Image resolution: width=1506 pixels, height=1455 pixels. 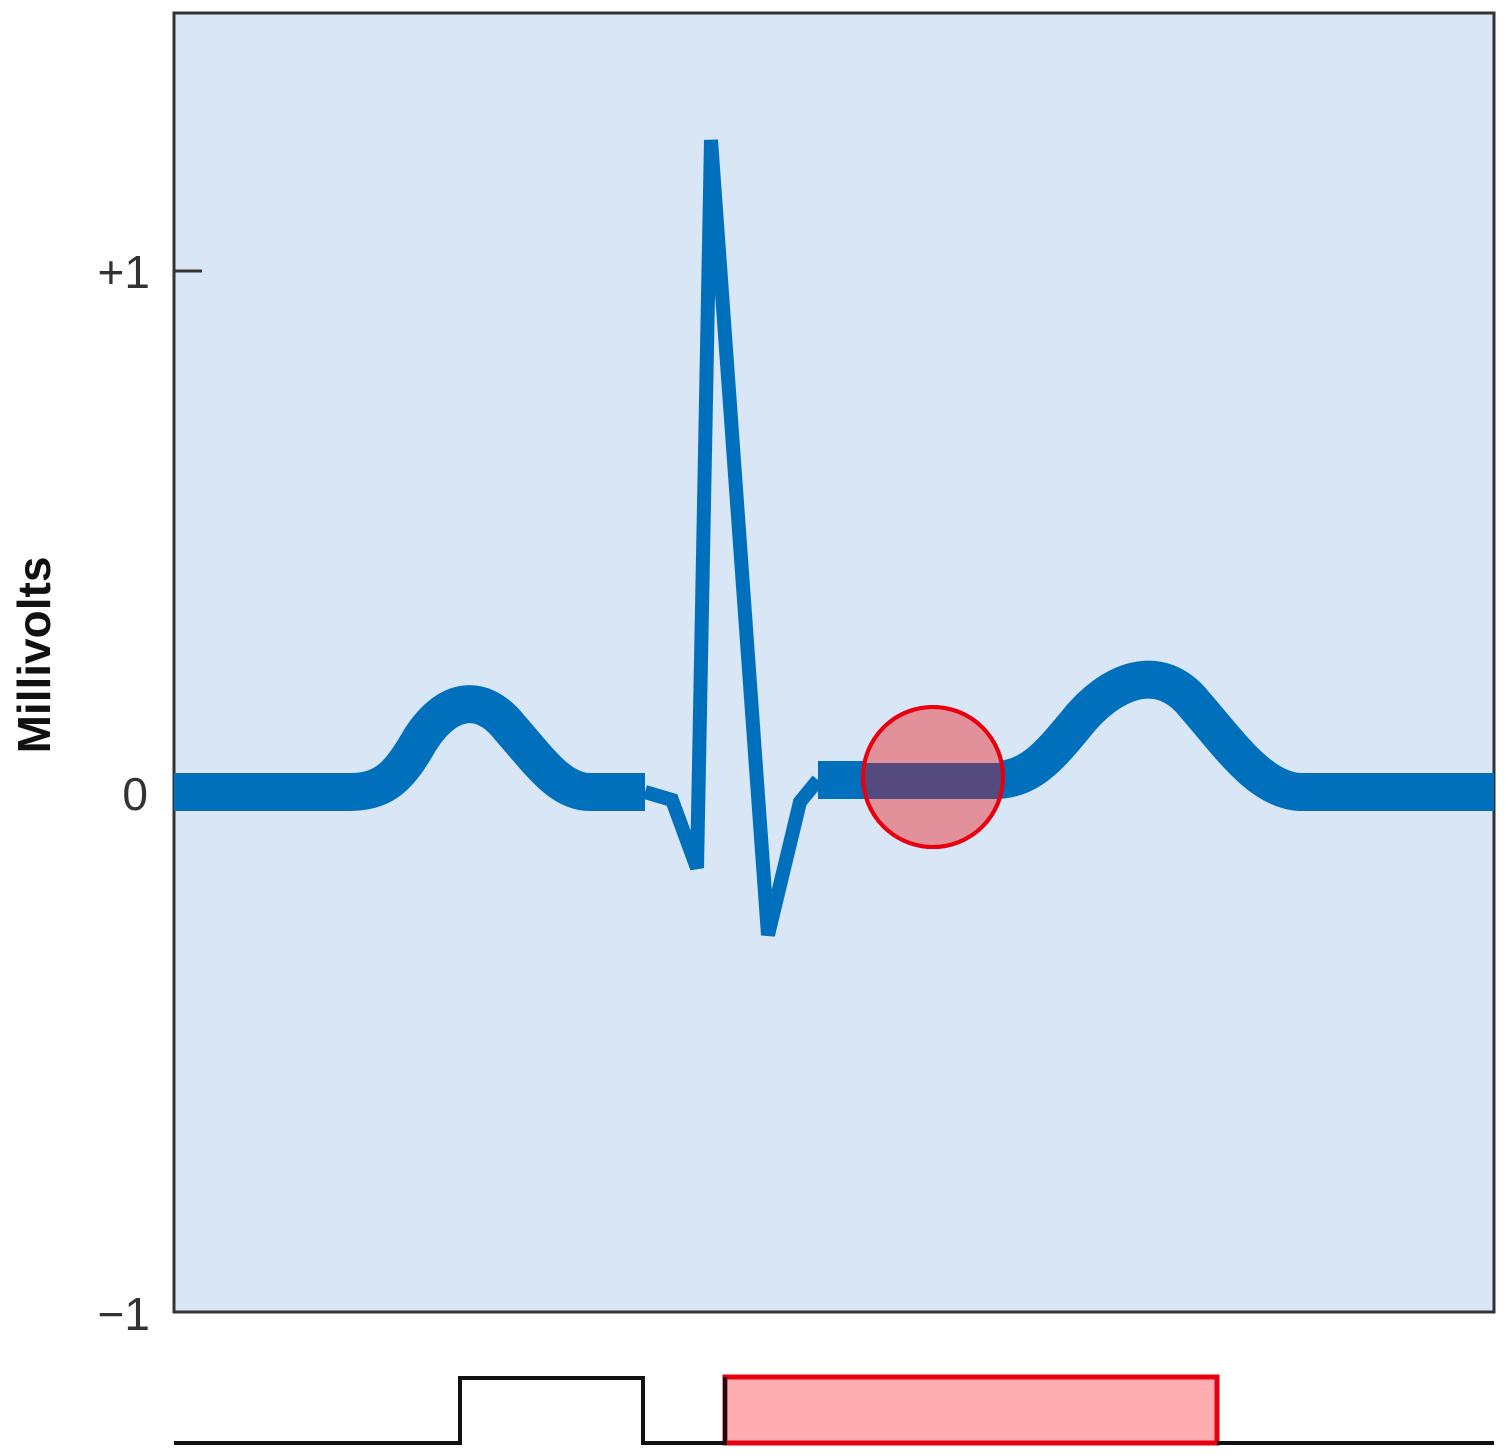 I want to click on st-segment-overlap, so click(x=933, y=781).